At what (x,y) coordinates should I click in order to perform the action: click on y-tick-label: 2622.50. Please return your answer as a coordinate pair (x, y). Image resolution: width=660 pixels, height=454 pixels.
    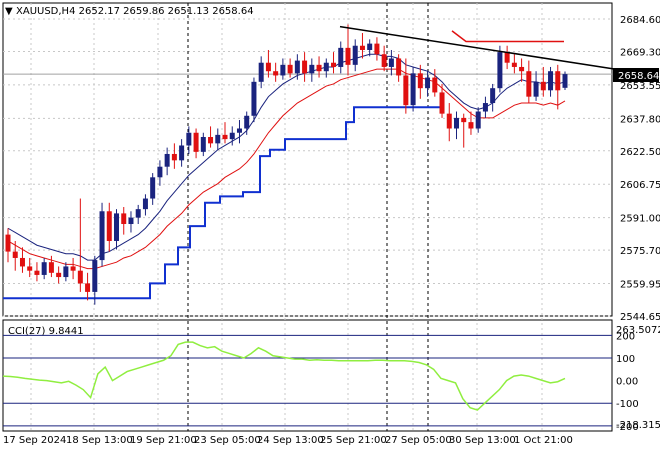
    Looking at the image, I should click on (640, 152).